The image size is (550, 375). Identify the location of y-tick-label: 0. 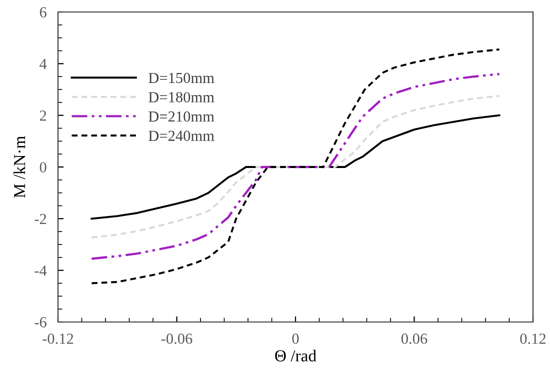
(43, 167).